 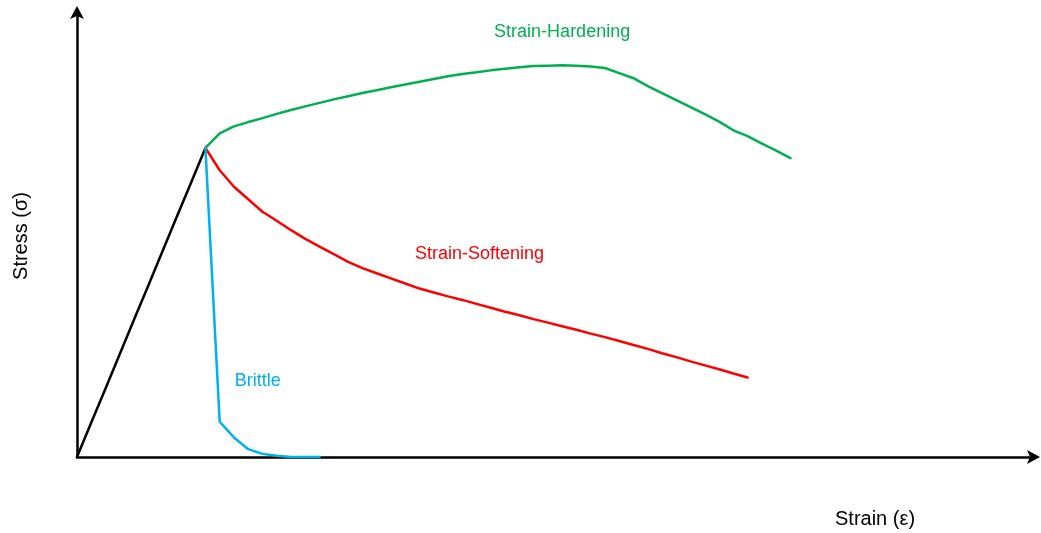 What do you see at coordinates (20, 236) in the screenshot?
I see `y-axis-title: Stress (σ)` at bounding box center [20, 236].